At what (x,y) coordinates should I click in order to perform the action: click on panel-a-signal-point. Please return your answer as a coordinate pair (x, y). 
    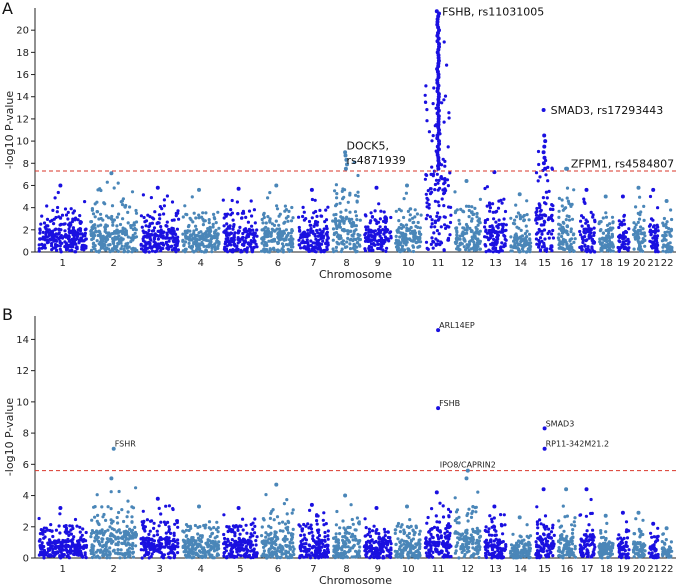
    Looking at the image, I should click on (438, 160).